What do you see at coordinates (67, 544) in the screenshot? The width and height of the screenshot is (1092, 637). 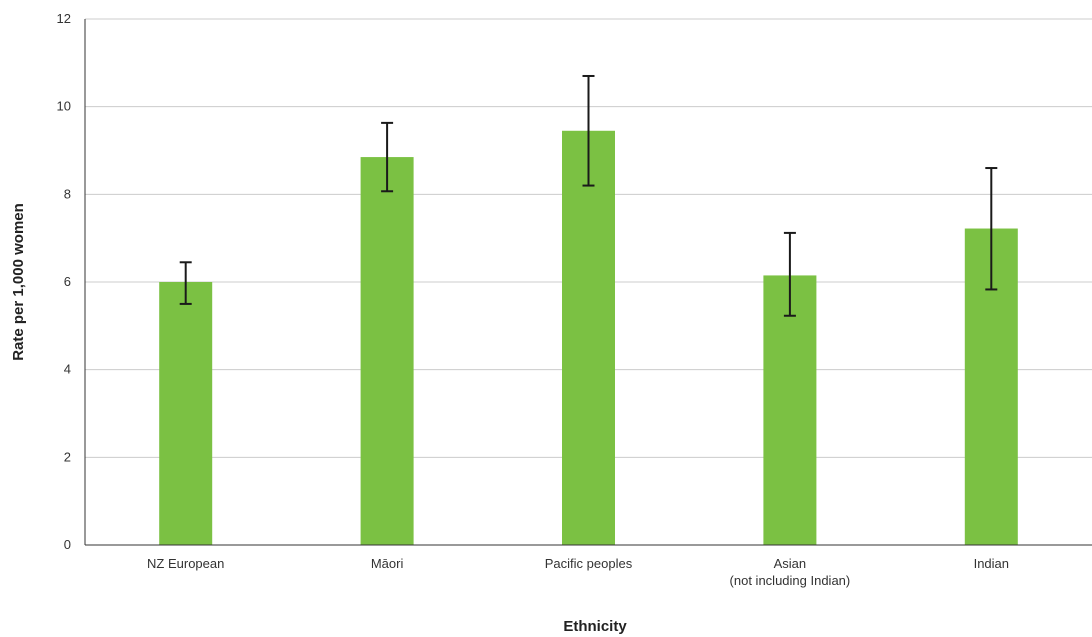 I see `y-tick-label: 0` at bounding box center [67, 544].